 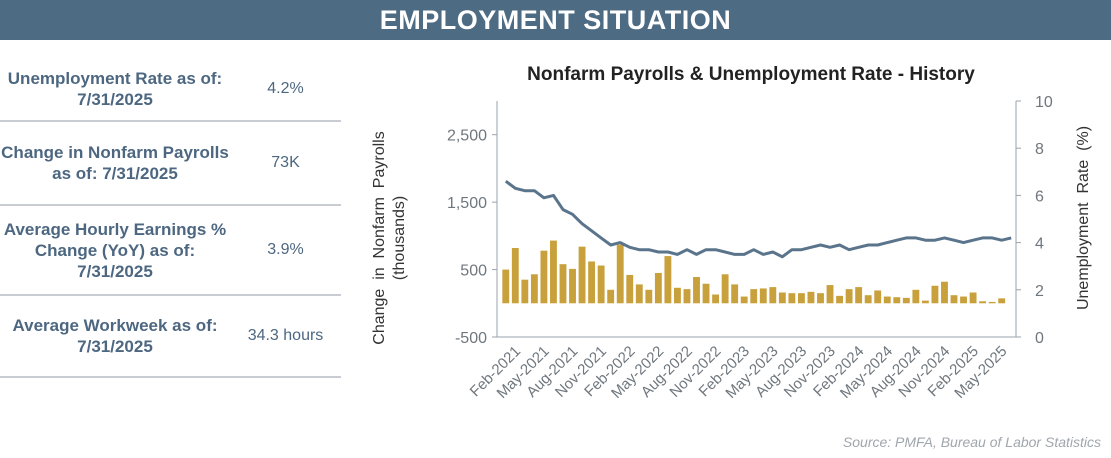 What do you see at coordinates (285, 335) in the screenshot?
I see `stat-value: 34.3 hours` at bounding box center [285, 335].